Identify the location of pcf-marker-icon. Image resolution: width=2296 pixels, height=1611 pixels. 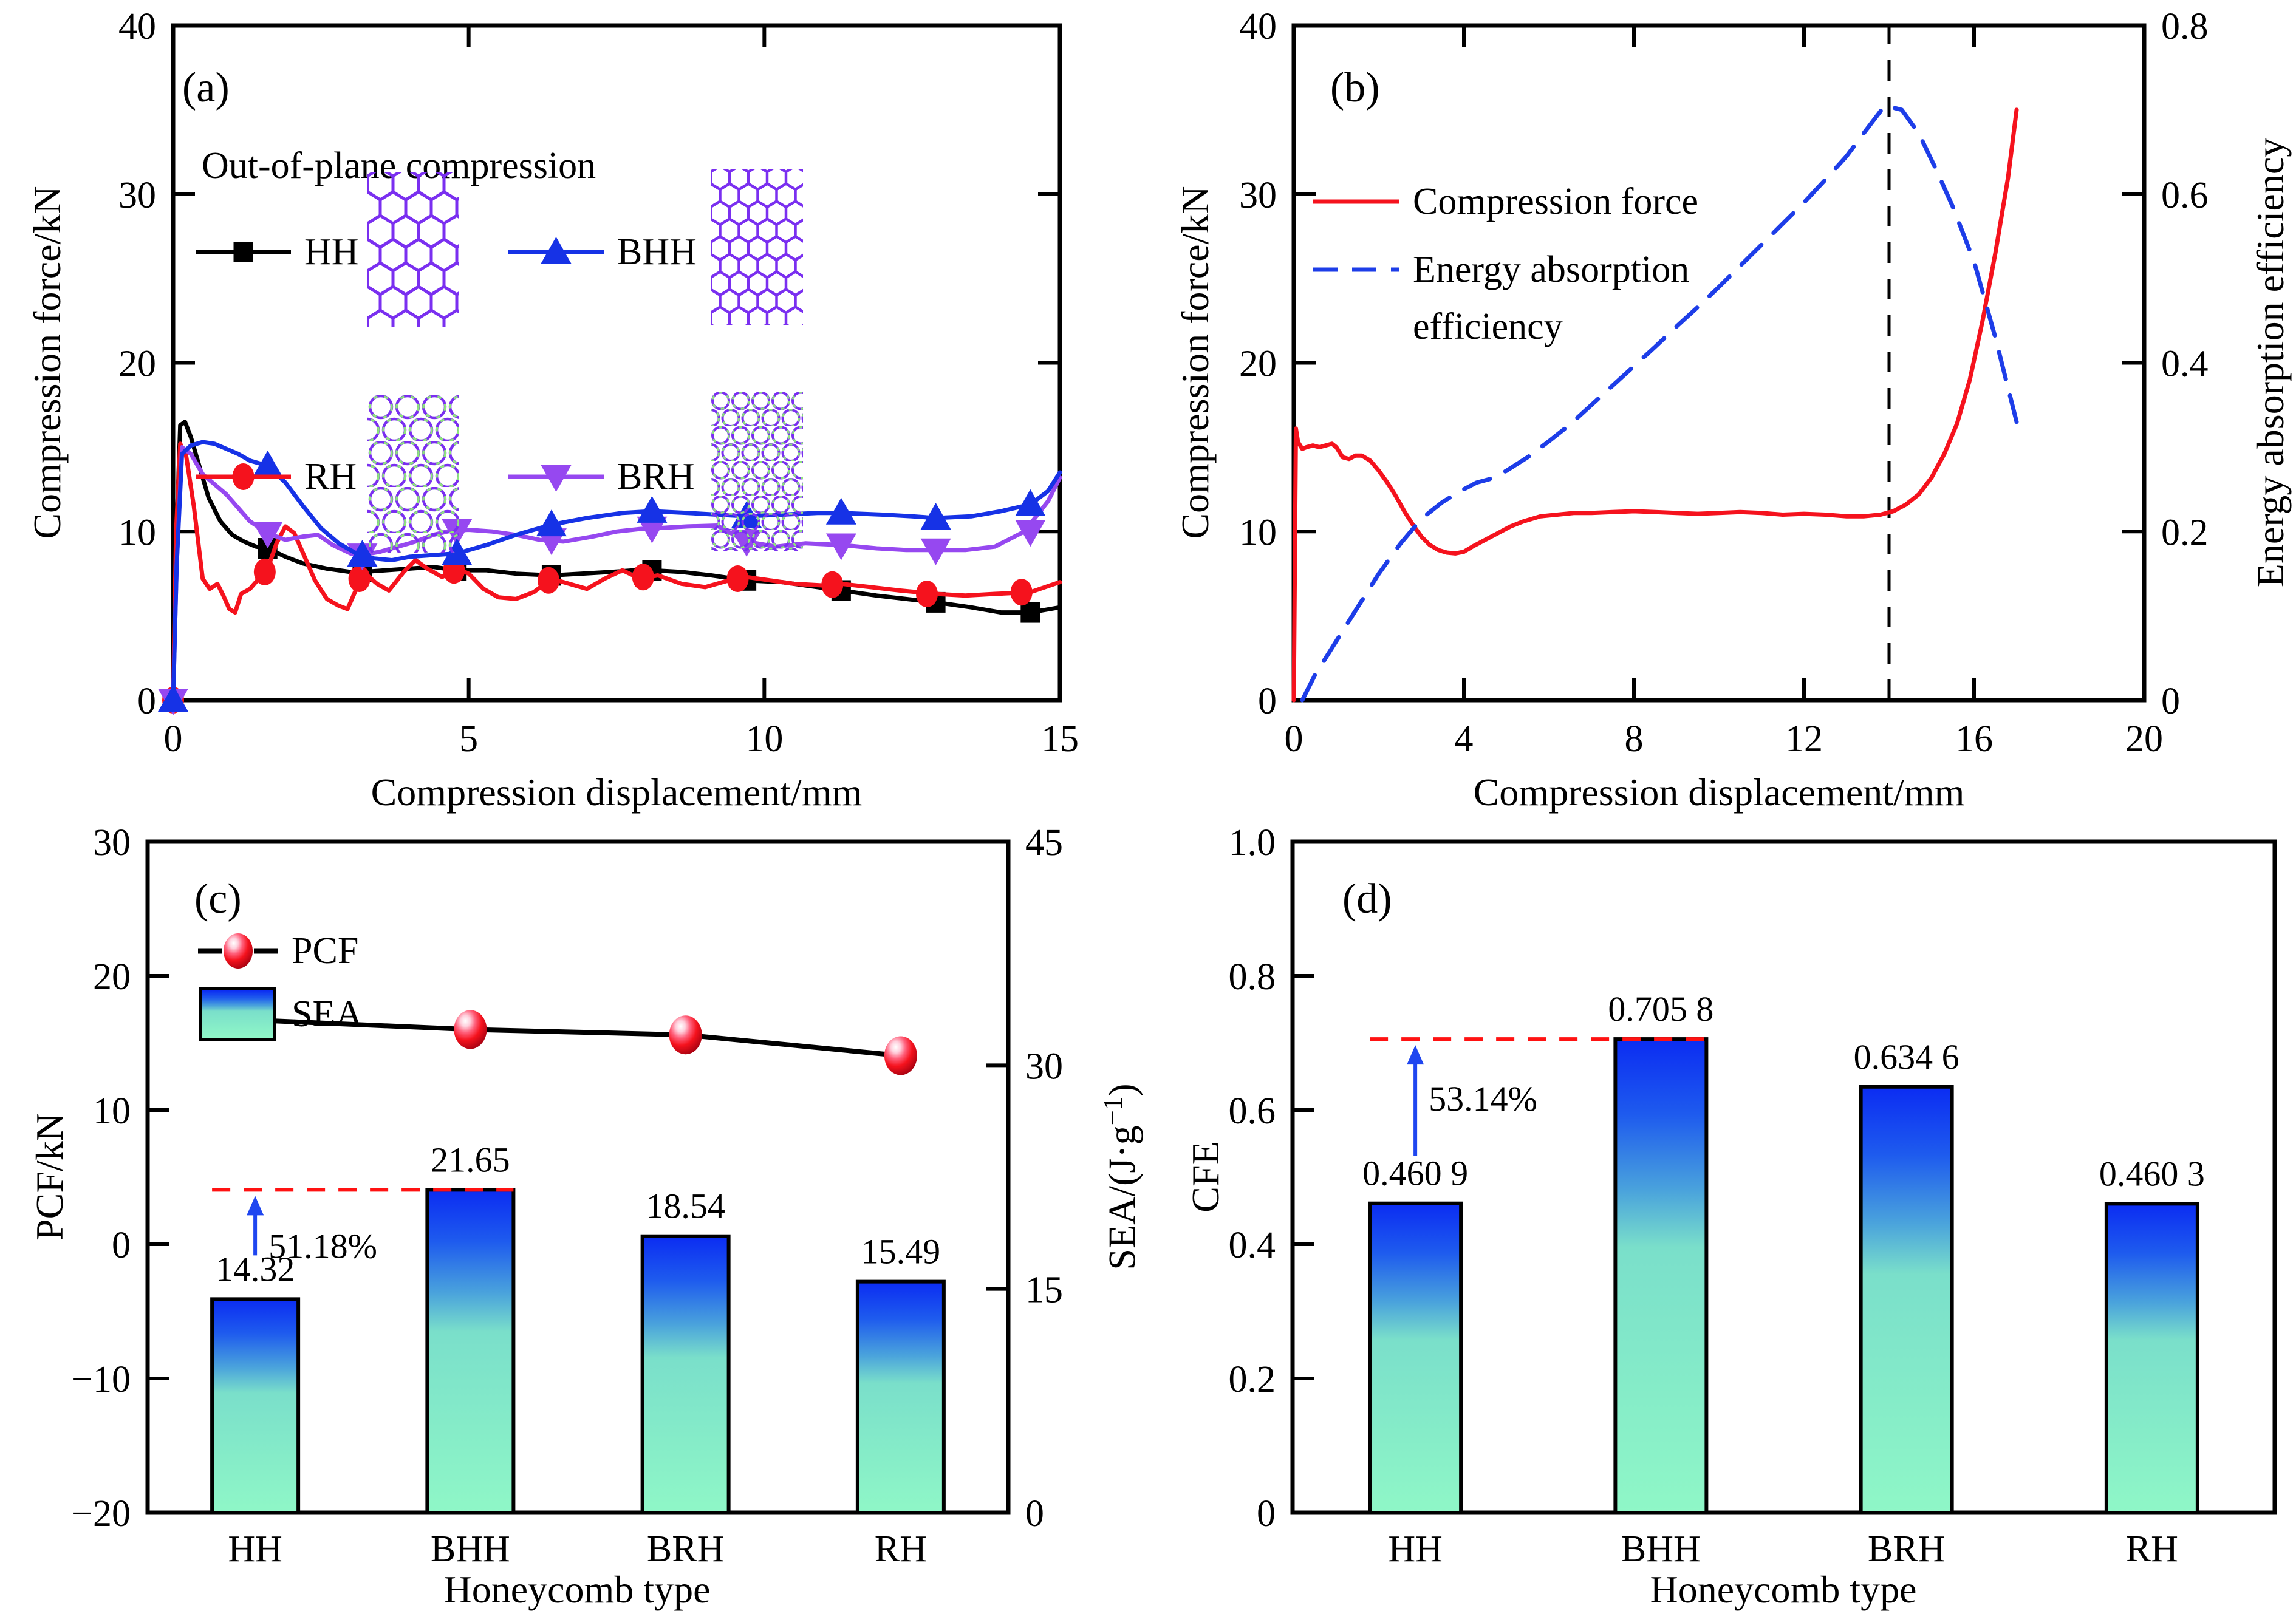
(238, 951).